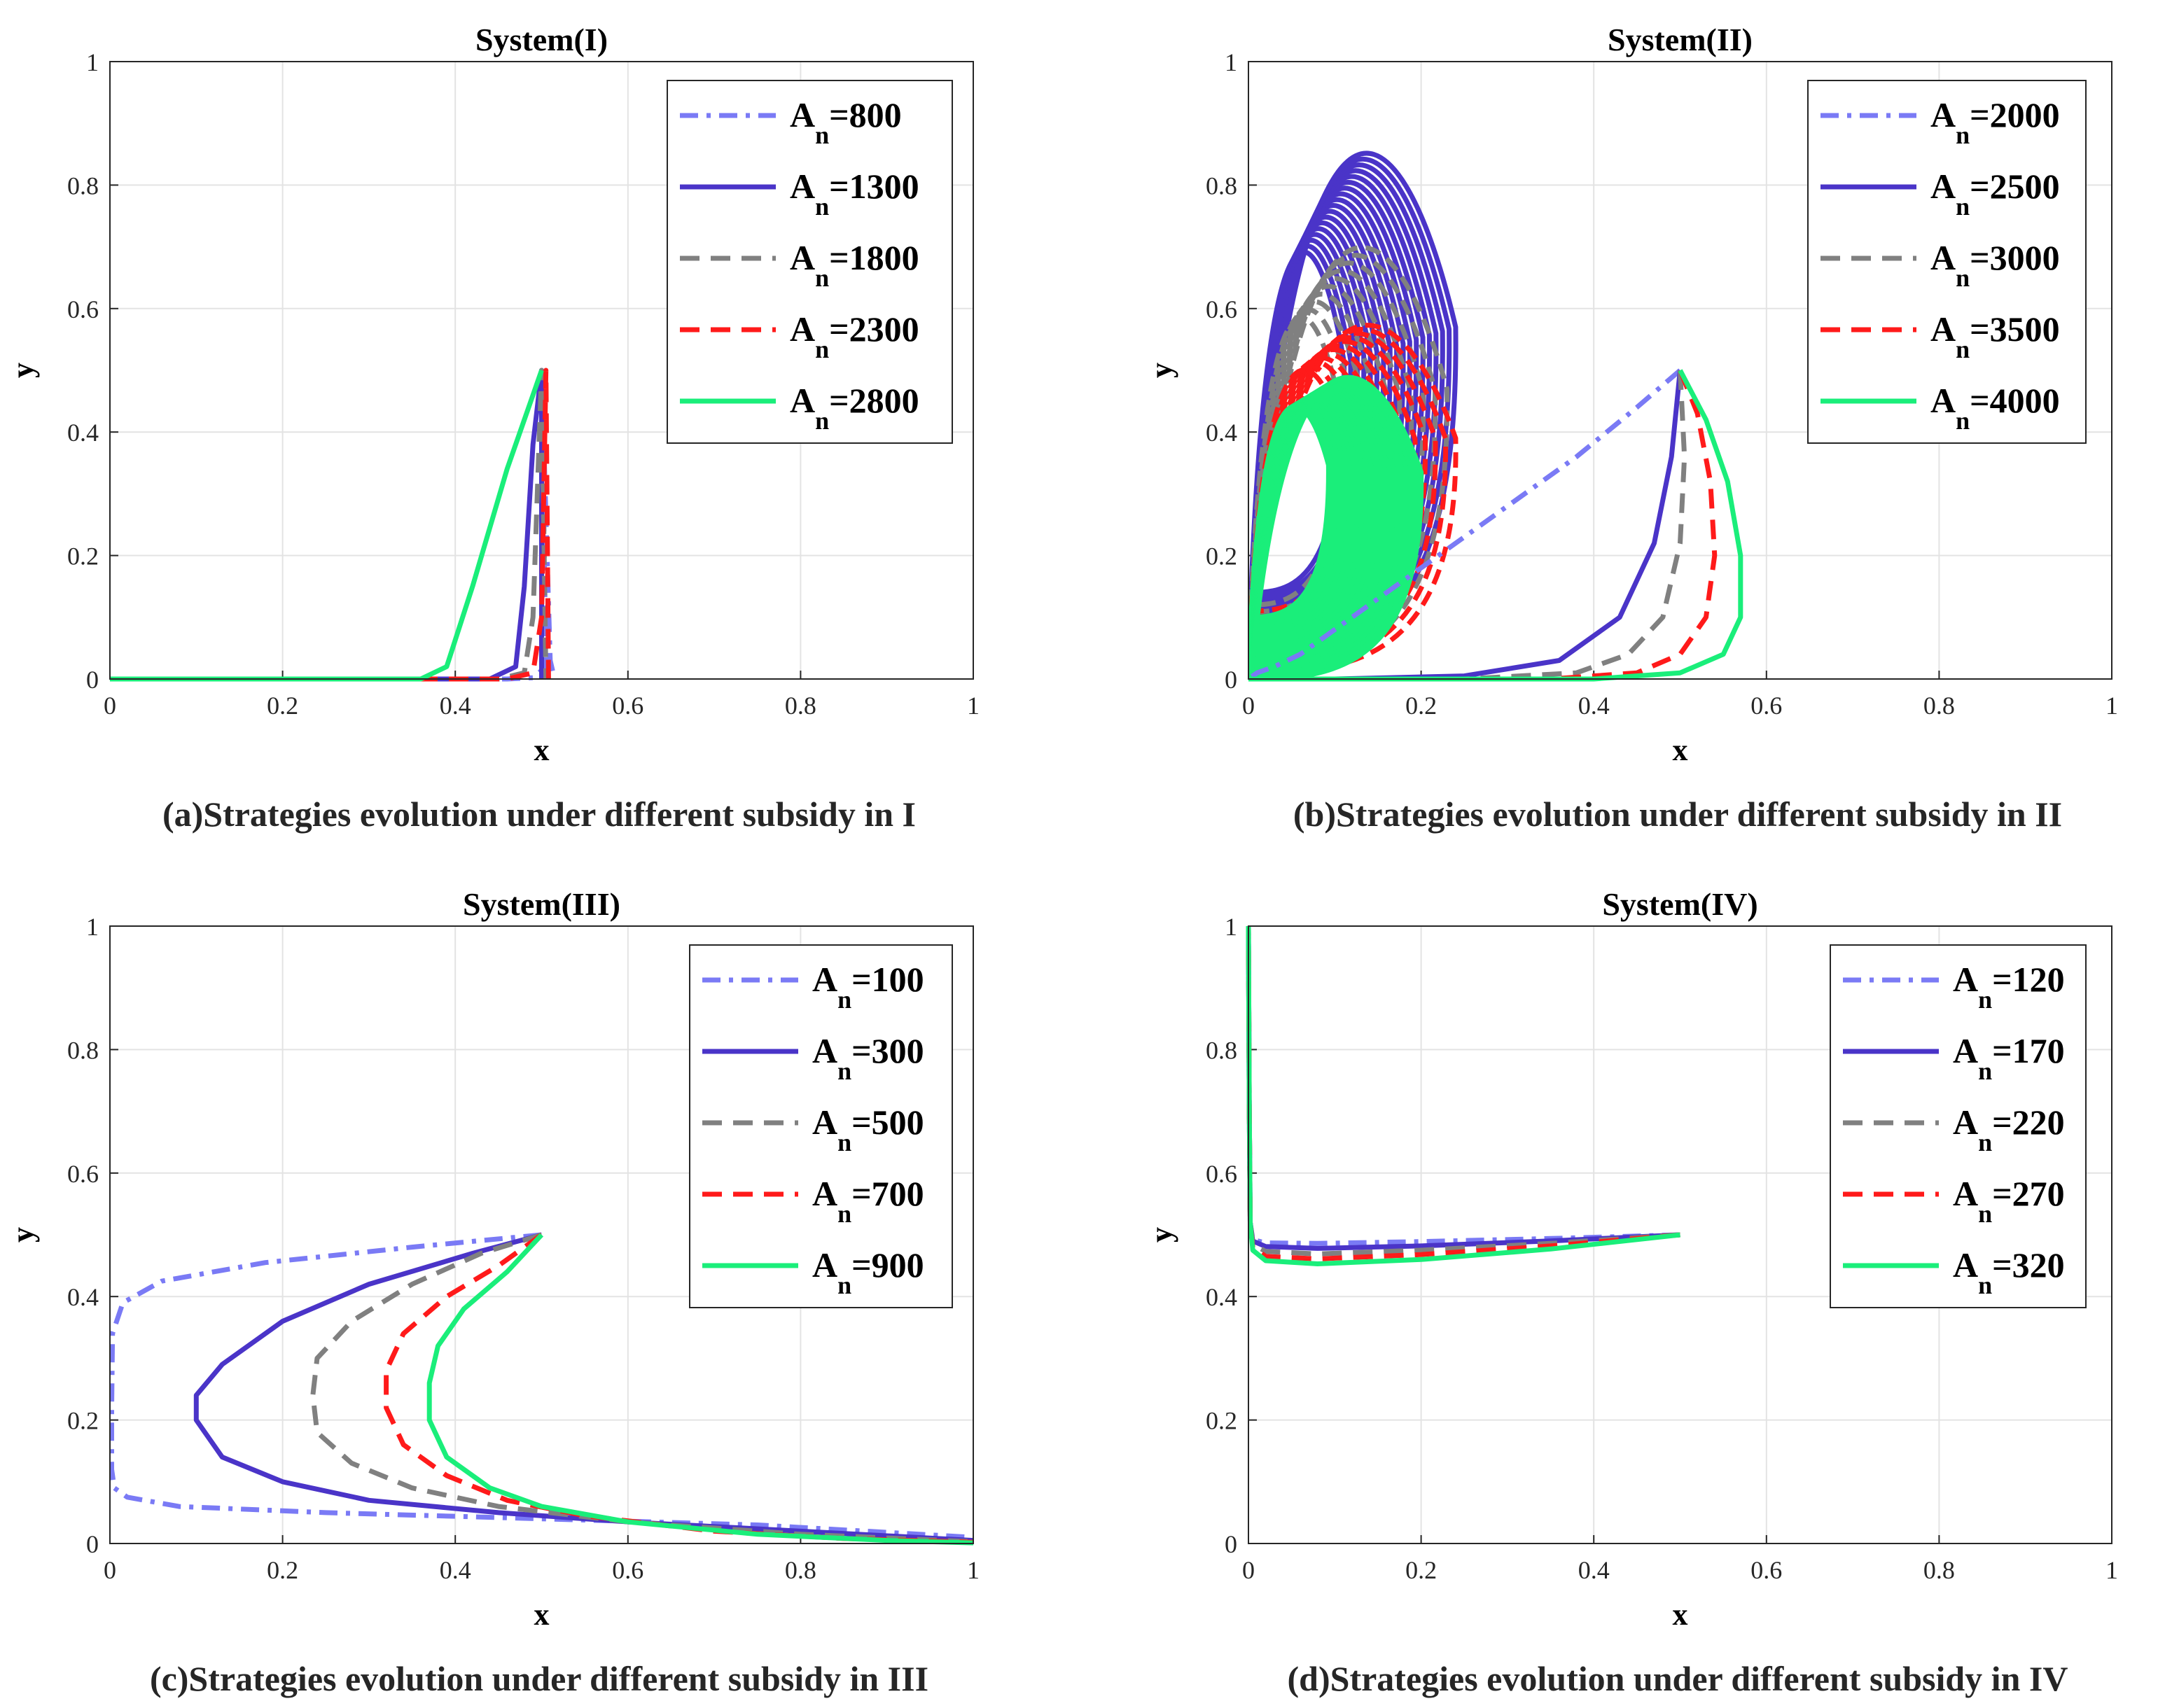  Describe the element at coordinates (1995, 336) in the screenshot. I see `legend-label-4: An=3500` at that location.